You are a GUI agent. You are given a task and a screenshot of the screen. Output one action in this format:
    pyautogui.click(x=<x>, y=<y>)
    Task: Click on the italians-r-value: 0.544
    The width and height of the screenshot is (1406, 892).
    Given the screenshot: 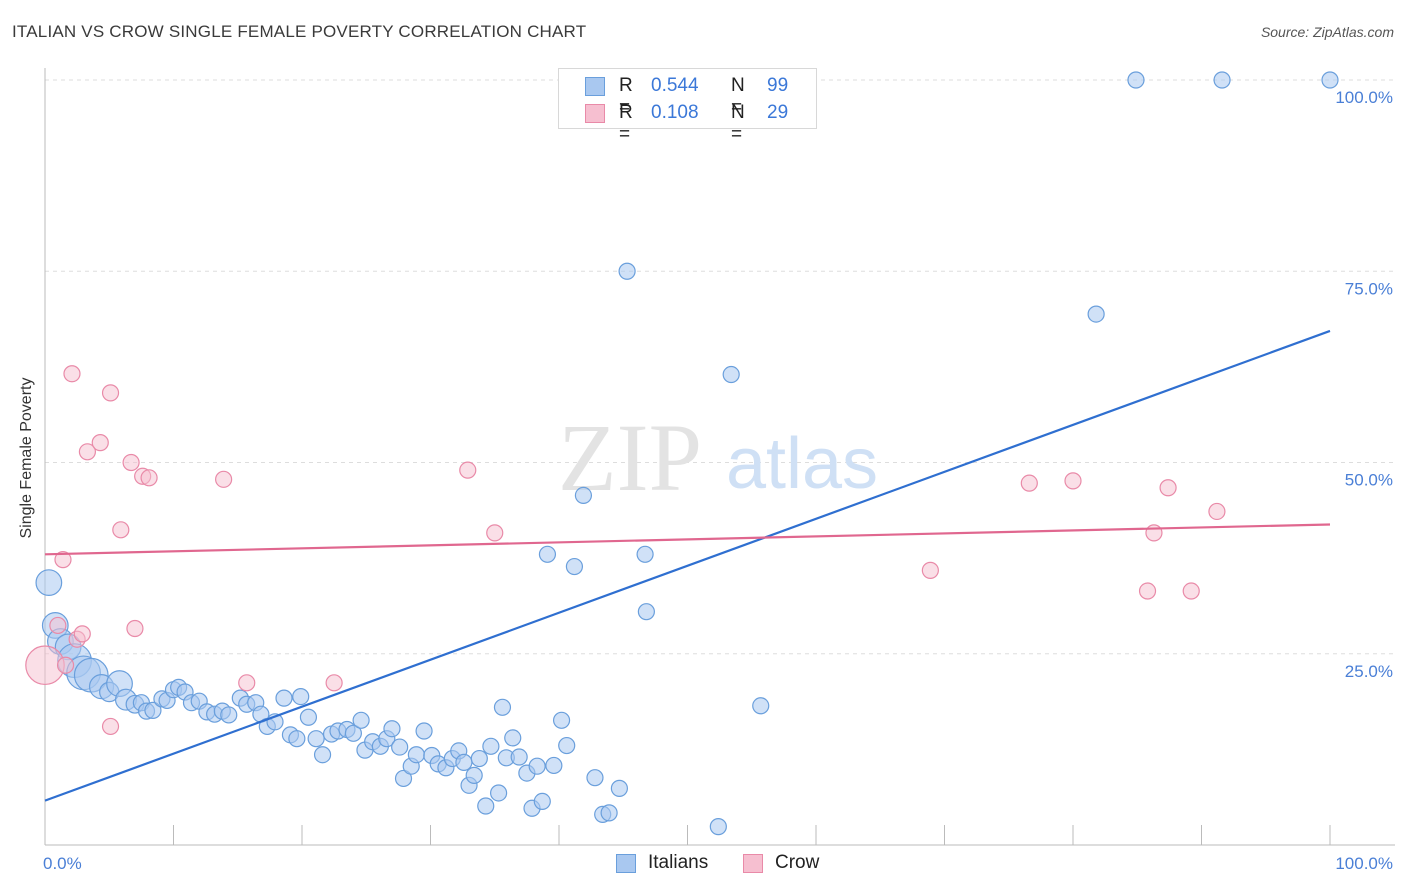 What is the action you would take?
    pyautogui.click(x=675, y=85)
    